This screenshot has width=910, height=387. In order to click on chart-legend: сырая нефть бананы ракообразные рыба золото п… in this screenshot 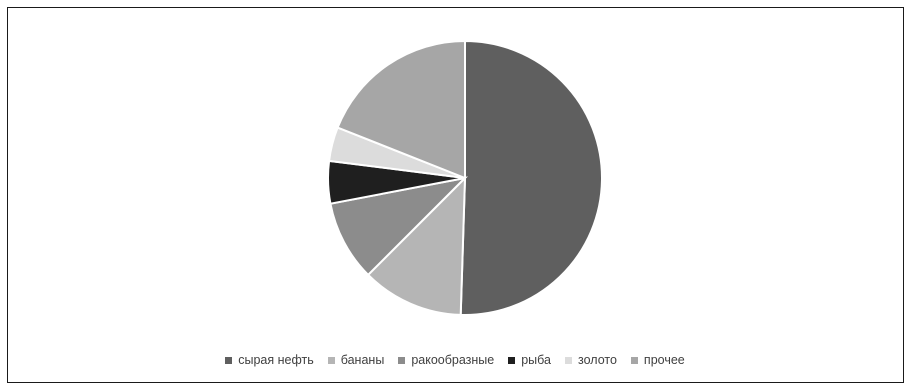, I will do `click(455, 360)`.